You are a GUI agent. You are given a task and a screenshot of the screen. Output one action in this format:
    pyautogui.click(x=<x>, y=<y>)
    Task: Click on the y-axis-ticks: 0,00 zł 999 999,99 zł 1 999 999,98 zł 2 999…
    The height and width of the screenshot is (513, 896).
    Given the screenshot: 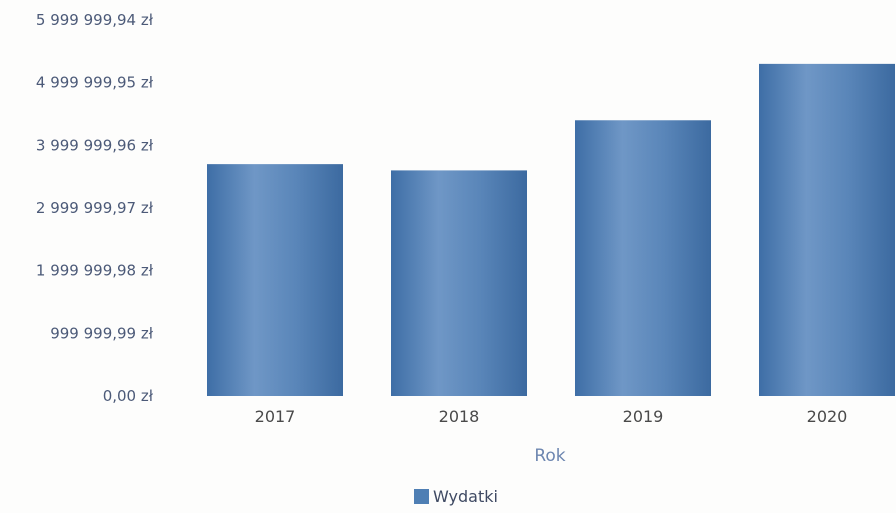 What is the action you would take?
    pyautogui.click(x=95, y=208)
    